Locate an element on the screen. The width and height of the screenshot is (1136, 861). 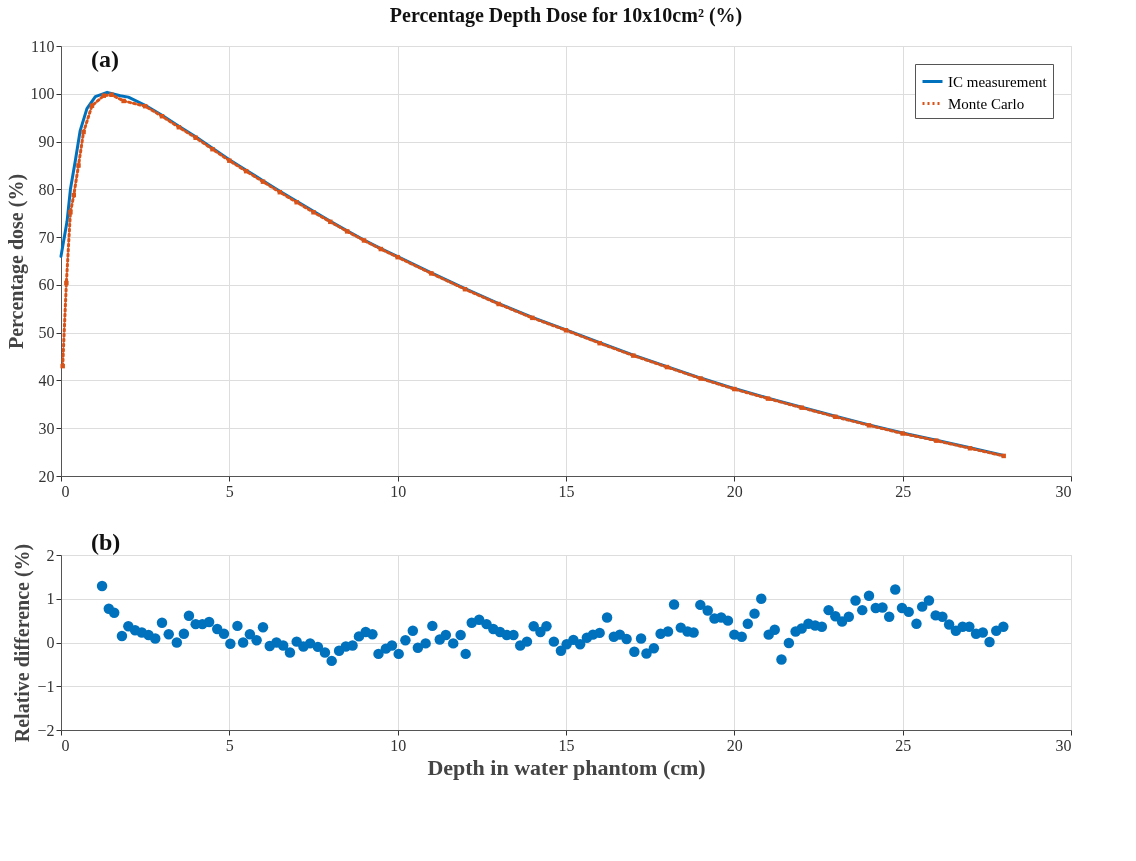
y-axis-title: Percentage dose (%) is located at coordinates (16, 261).